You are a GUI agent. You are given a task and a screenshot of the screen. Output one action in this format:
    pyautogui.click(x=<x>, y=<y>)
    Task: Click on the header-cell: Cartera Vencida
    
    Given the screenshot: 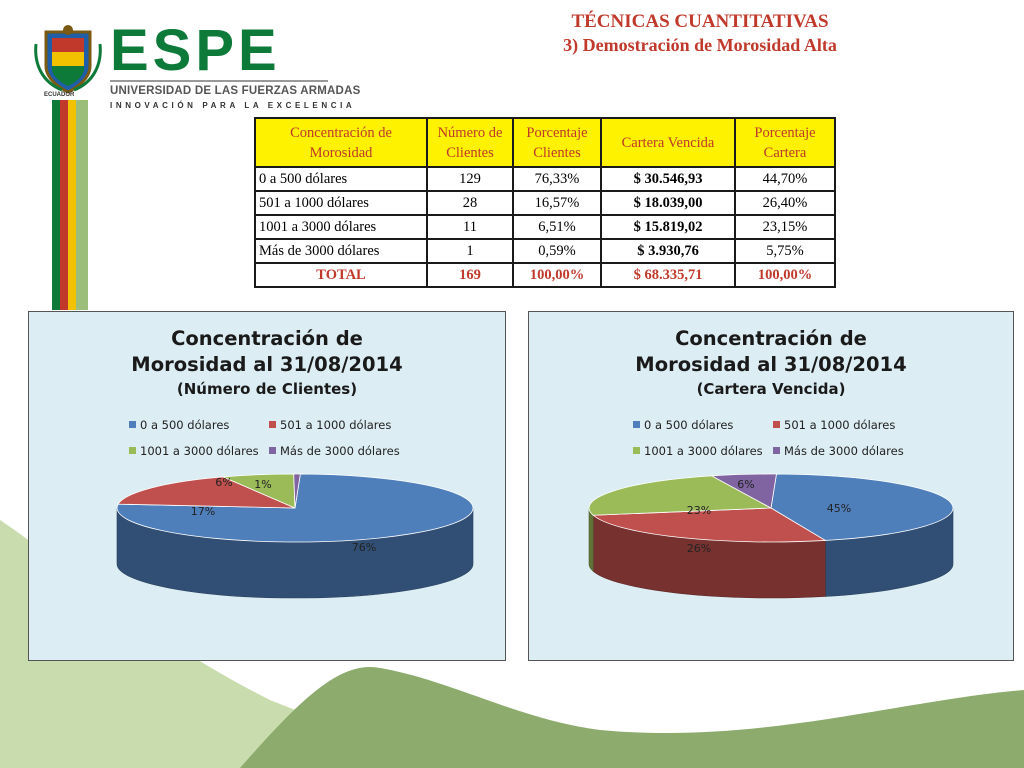 What is the action you would take?
    pyautogui.click(x=668, y=142)
    